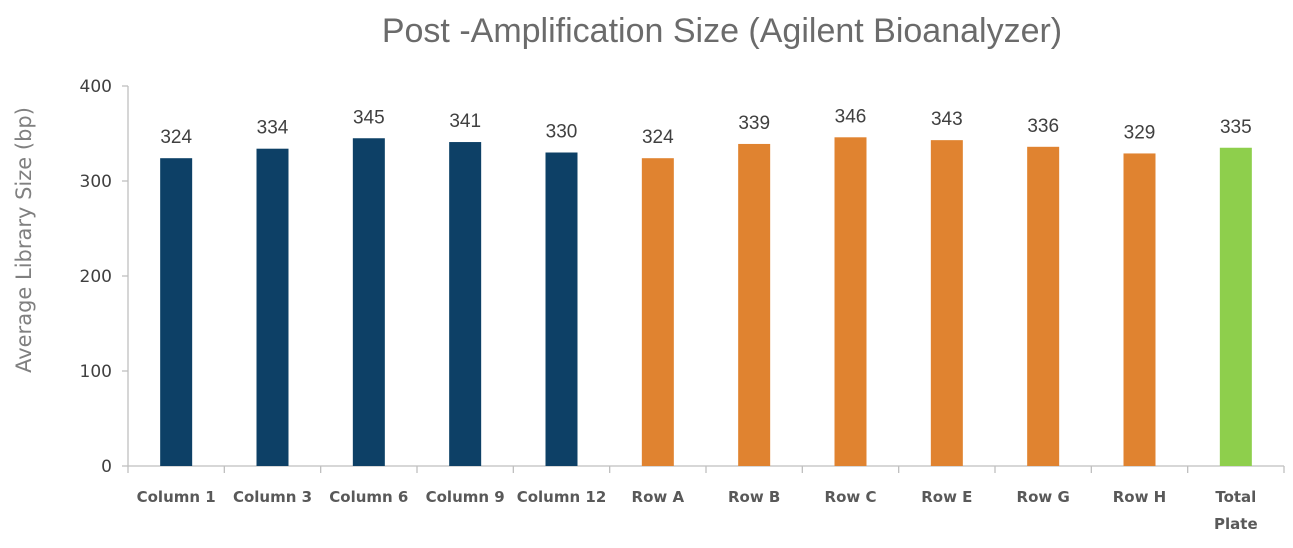 The height and width of the screenshot is (548, 1293). What do you see at coordinates (106, 467) in the screenshot?
I see `y-tick-label: 0` at bounding box center [106, 467].